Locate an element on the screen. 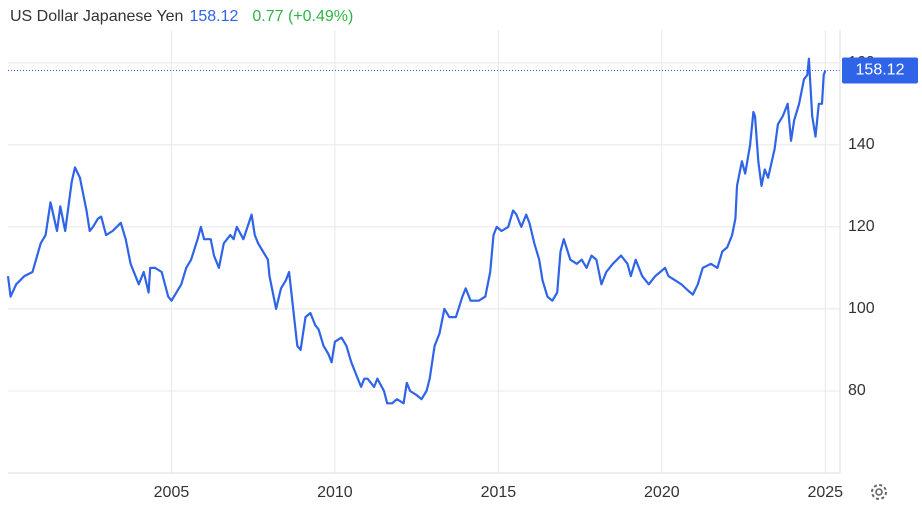  chart-title: US Dollar Japanese Yen is located at coordinates (96, 16).